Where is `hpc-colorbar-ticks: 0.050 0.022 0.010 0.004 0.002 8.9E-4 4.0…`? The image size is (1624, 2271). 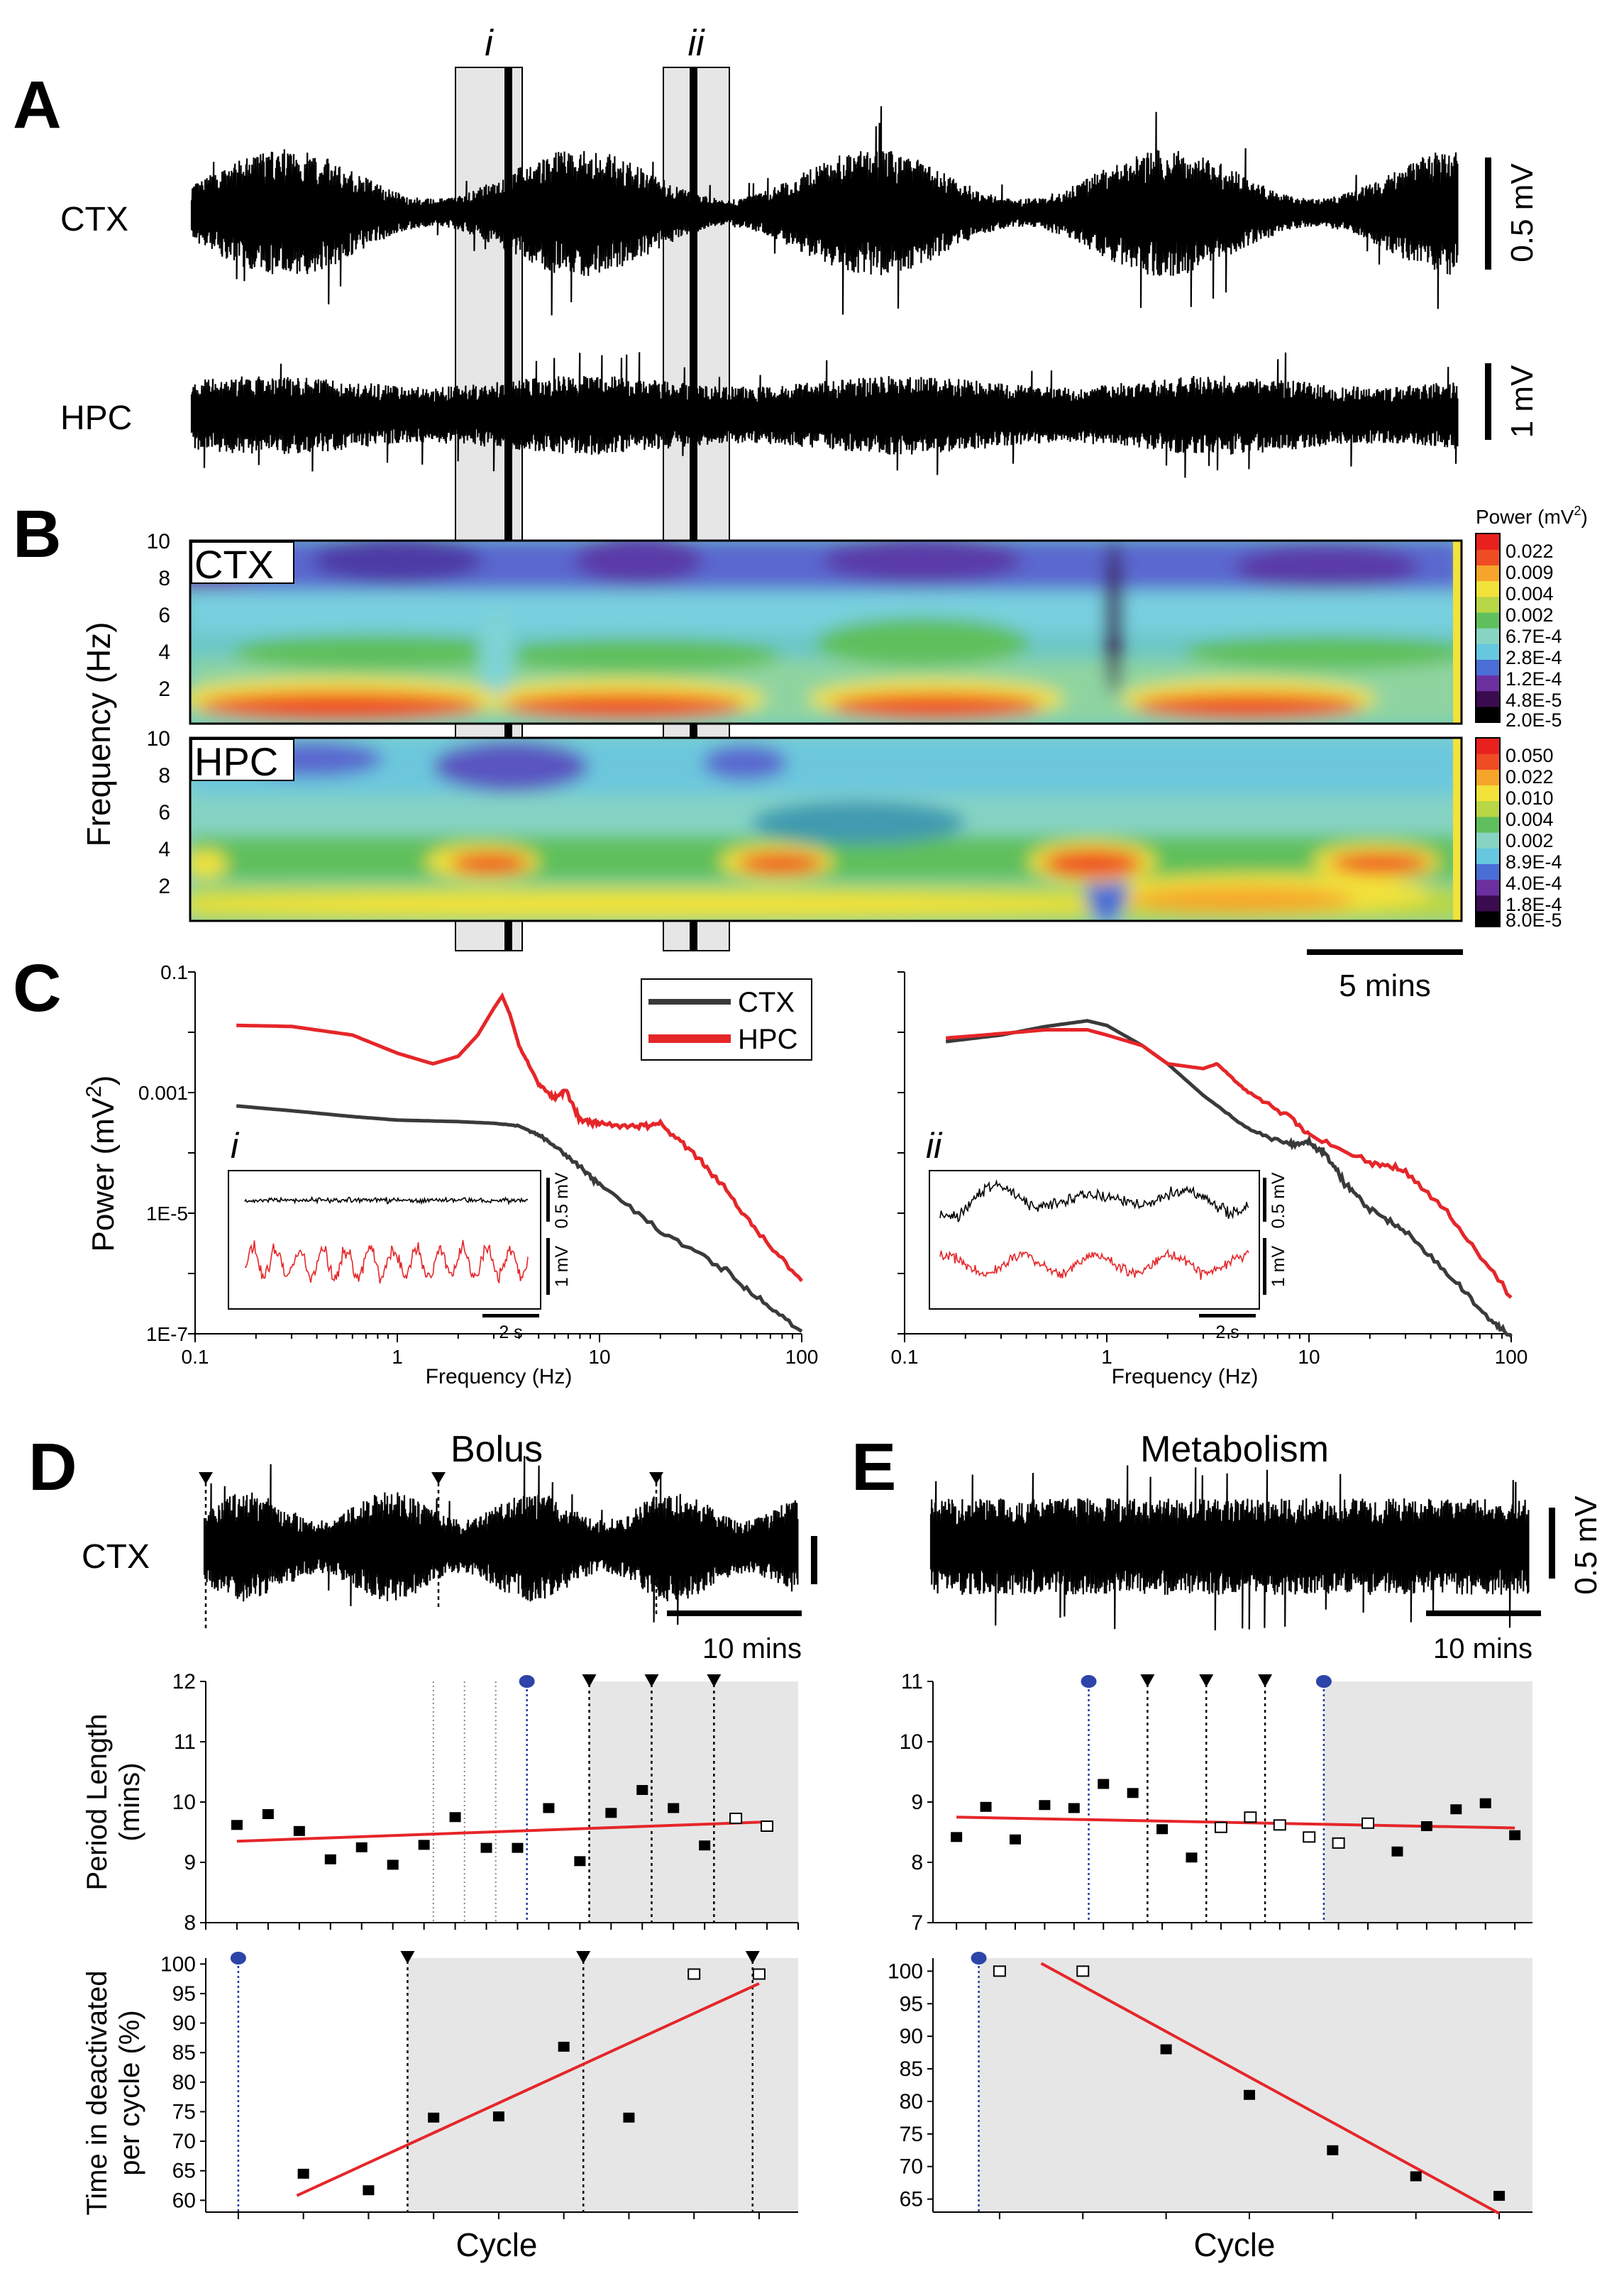 hpc-colorbar-ticks: 0.050 0.022 0.010 0.004 0.002 8.9E-4 4.0… is located at coordinates (1534, 838).